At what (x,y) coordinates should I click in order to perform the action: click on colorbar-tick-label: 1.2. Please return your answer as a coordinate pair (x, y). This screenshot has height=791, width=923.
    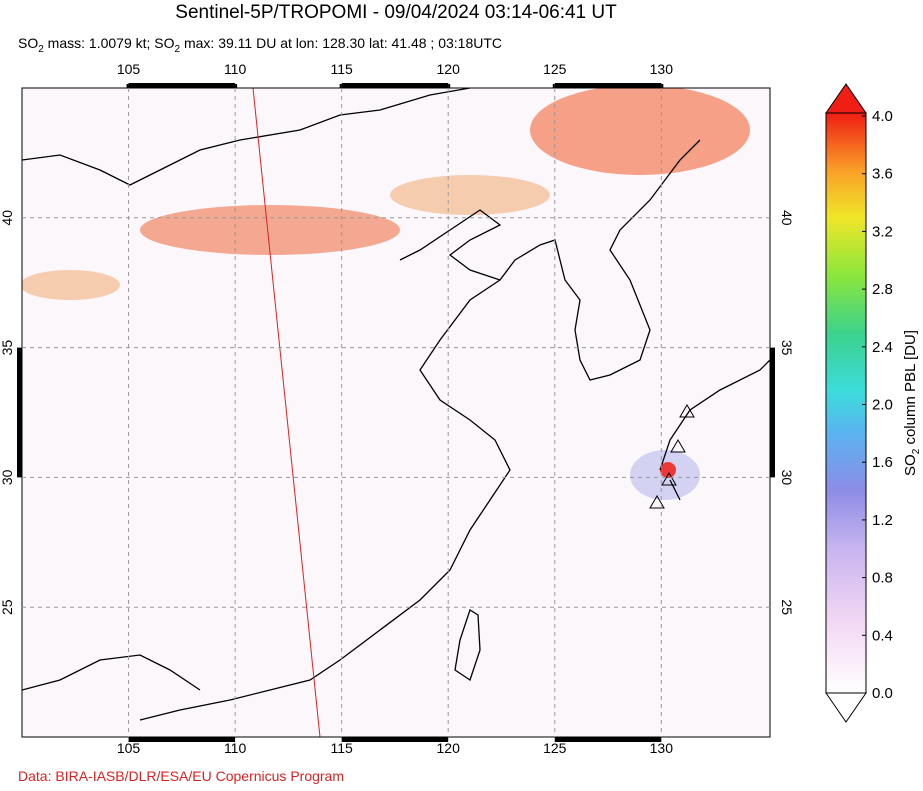
    Looking at the image, I should click on (882, 520).